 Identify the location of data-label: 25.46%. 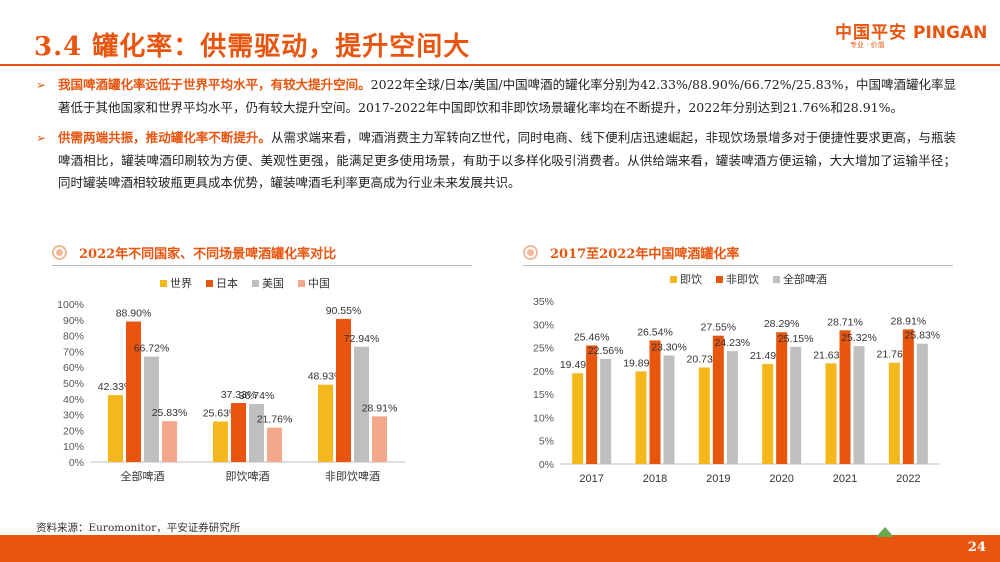
(592, 337).